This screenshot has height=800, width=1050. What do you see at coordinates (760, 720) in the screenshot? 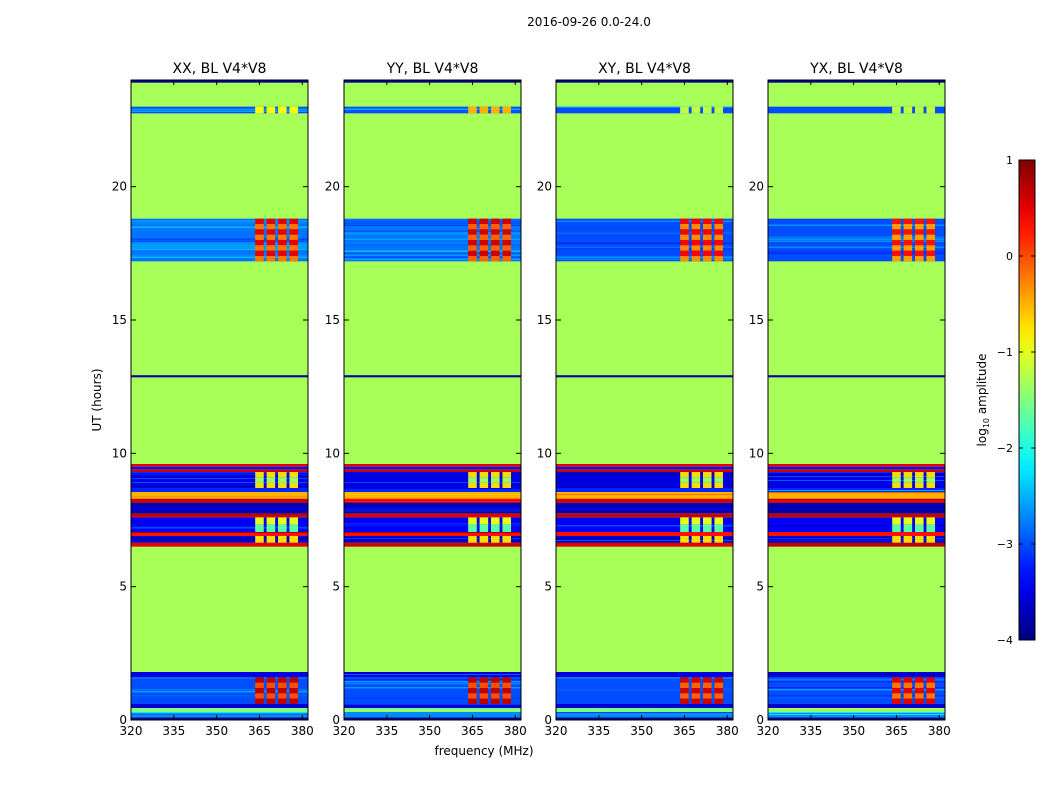
I see `y-tick-label: 0` at bounding box center [760, 720].